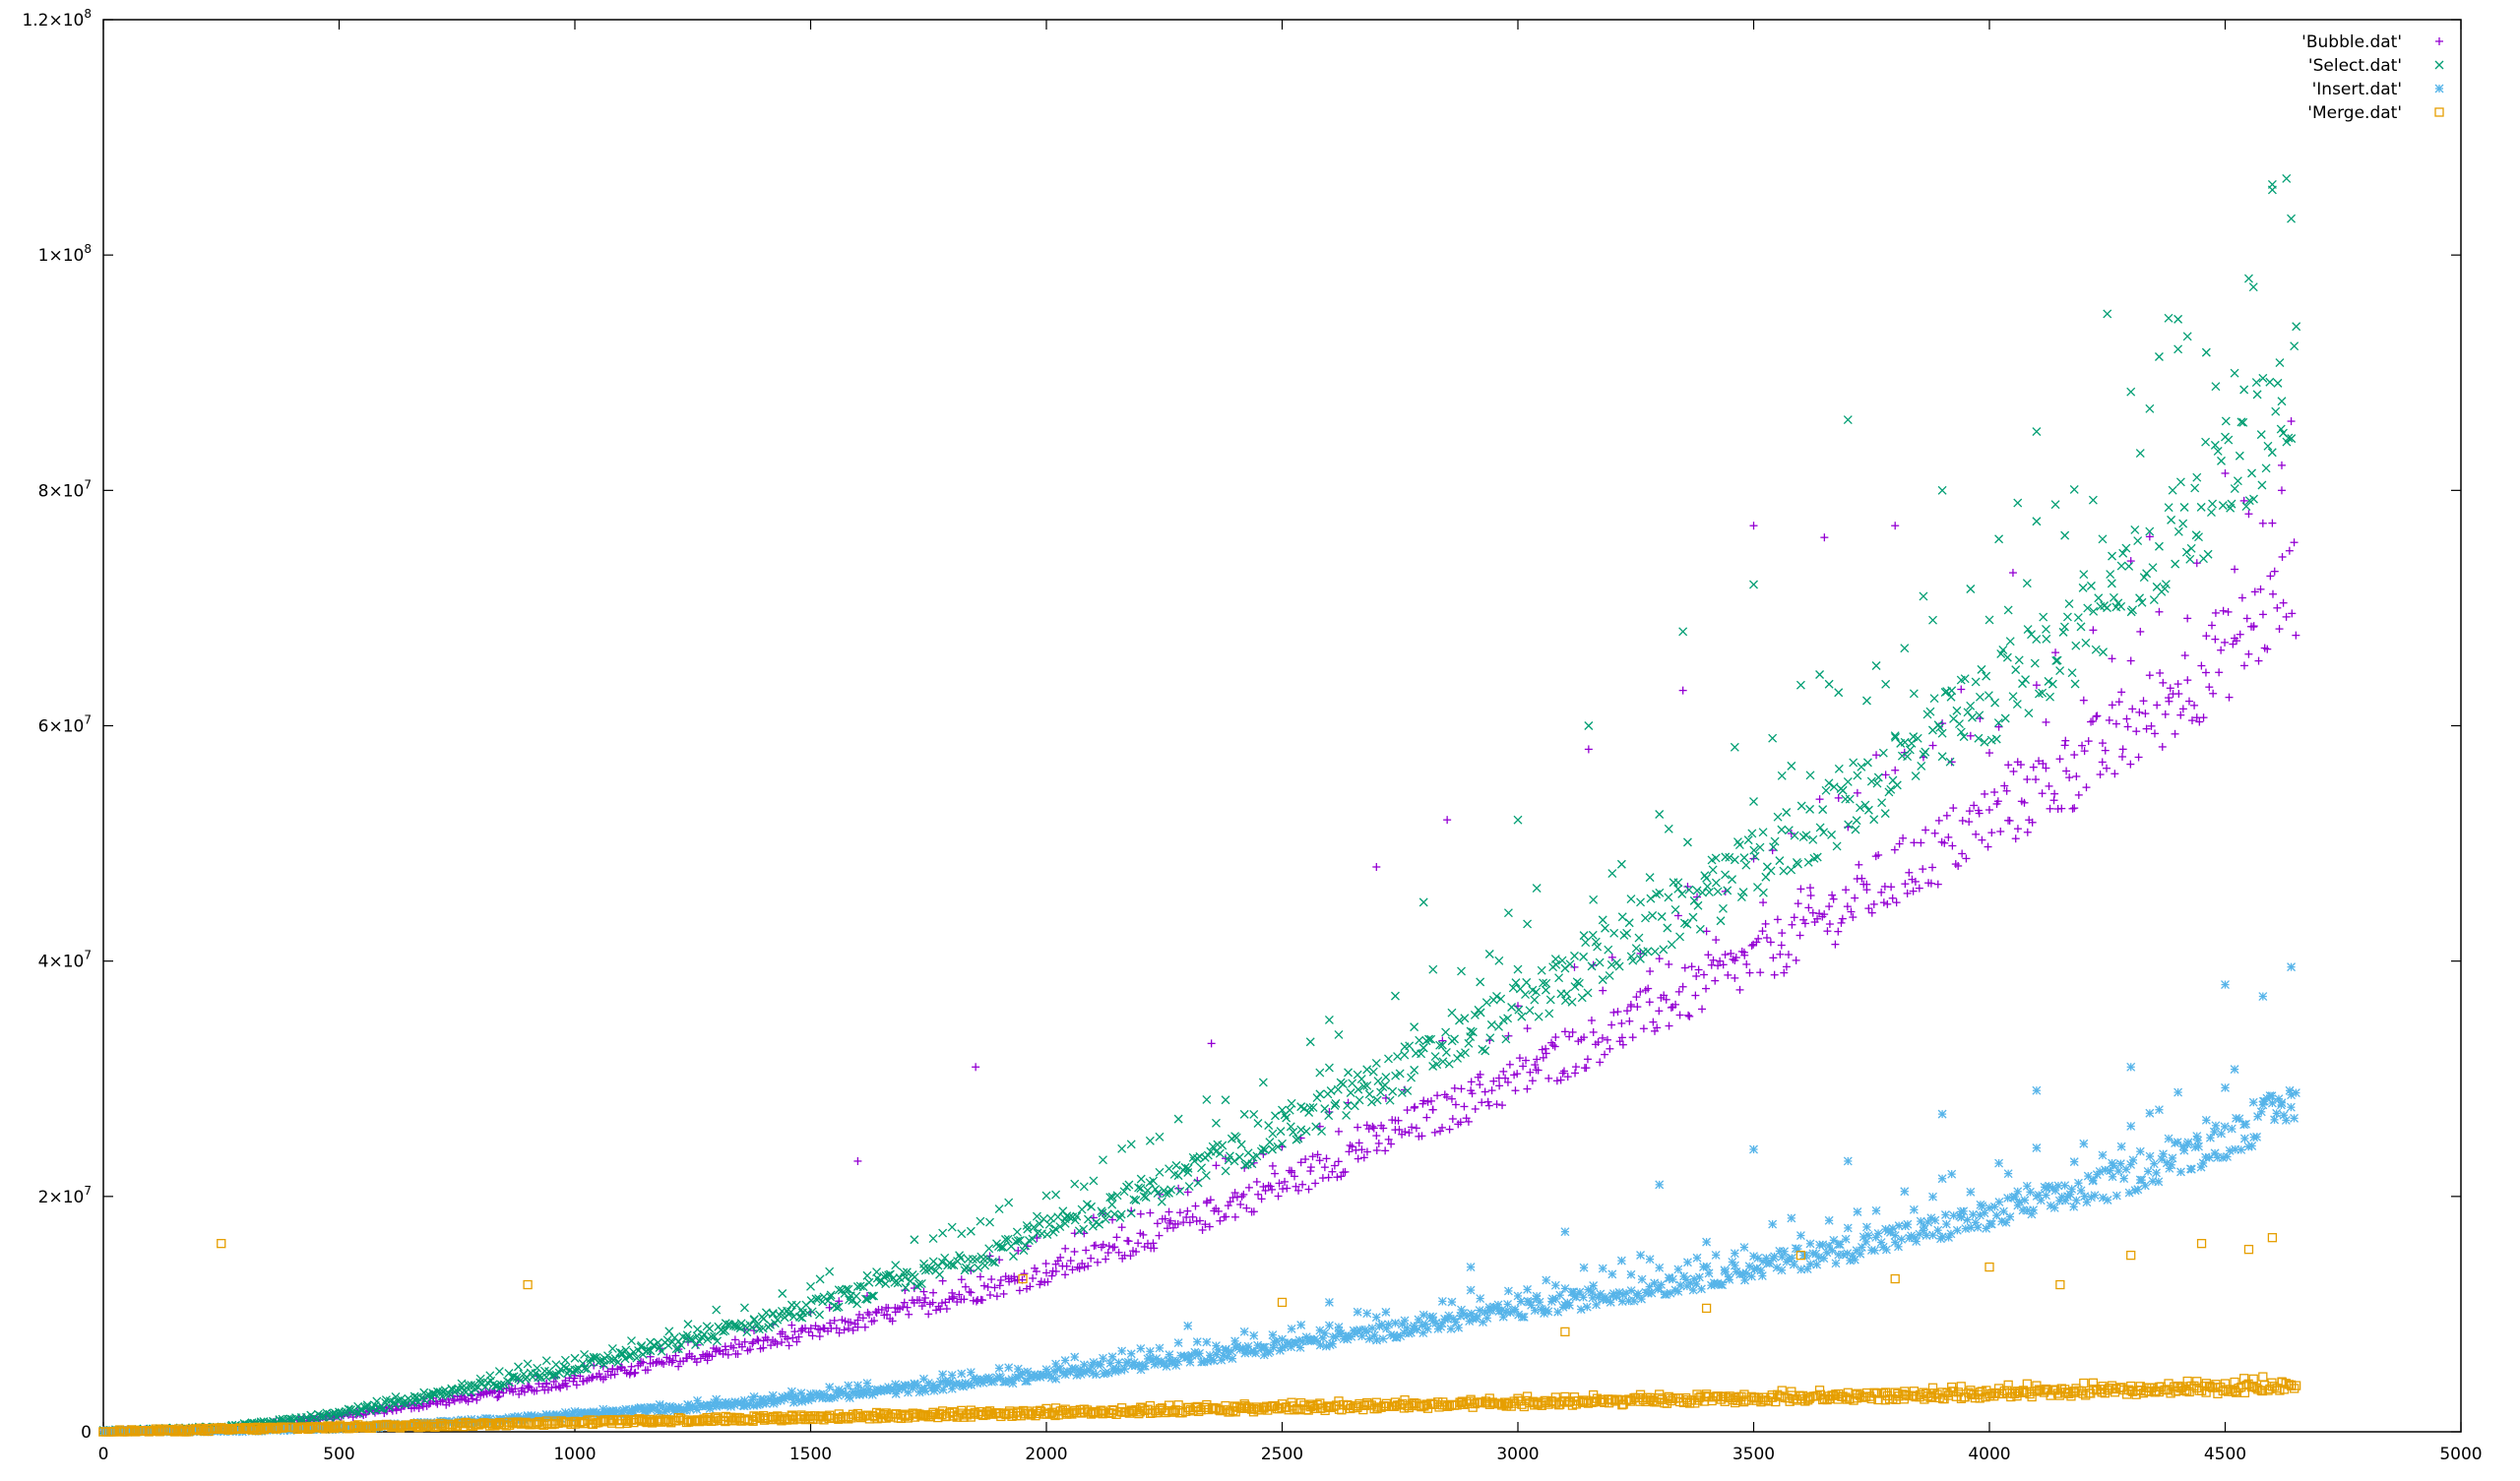 The height and width of the screenshot is (1481, 2520). I want to click on y-tick-exponent: 7, so click(88, 955).